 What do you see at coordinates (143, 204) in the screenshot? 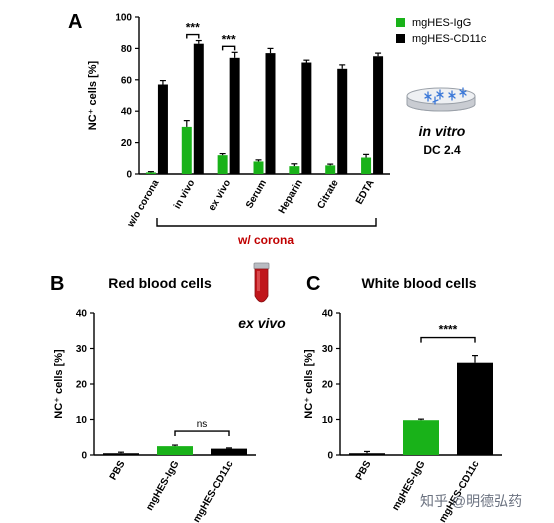
I see `chart-a-category-label: w/o corona` at bounding box center [143, 204].